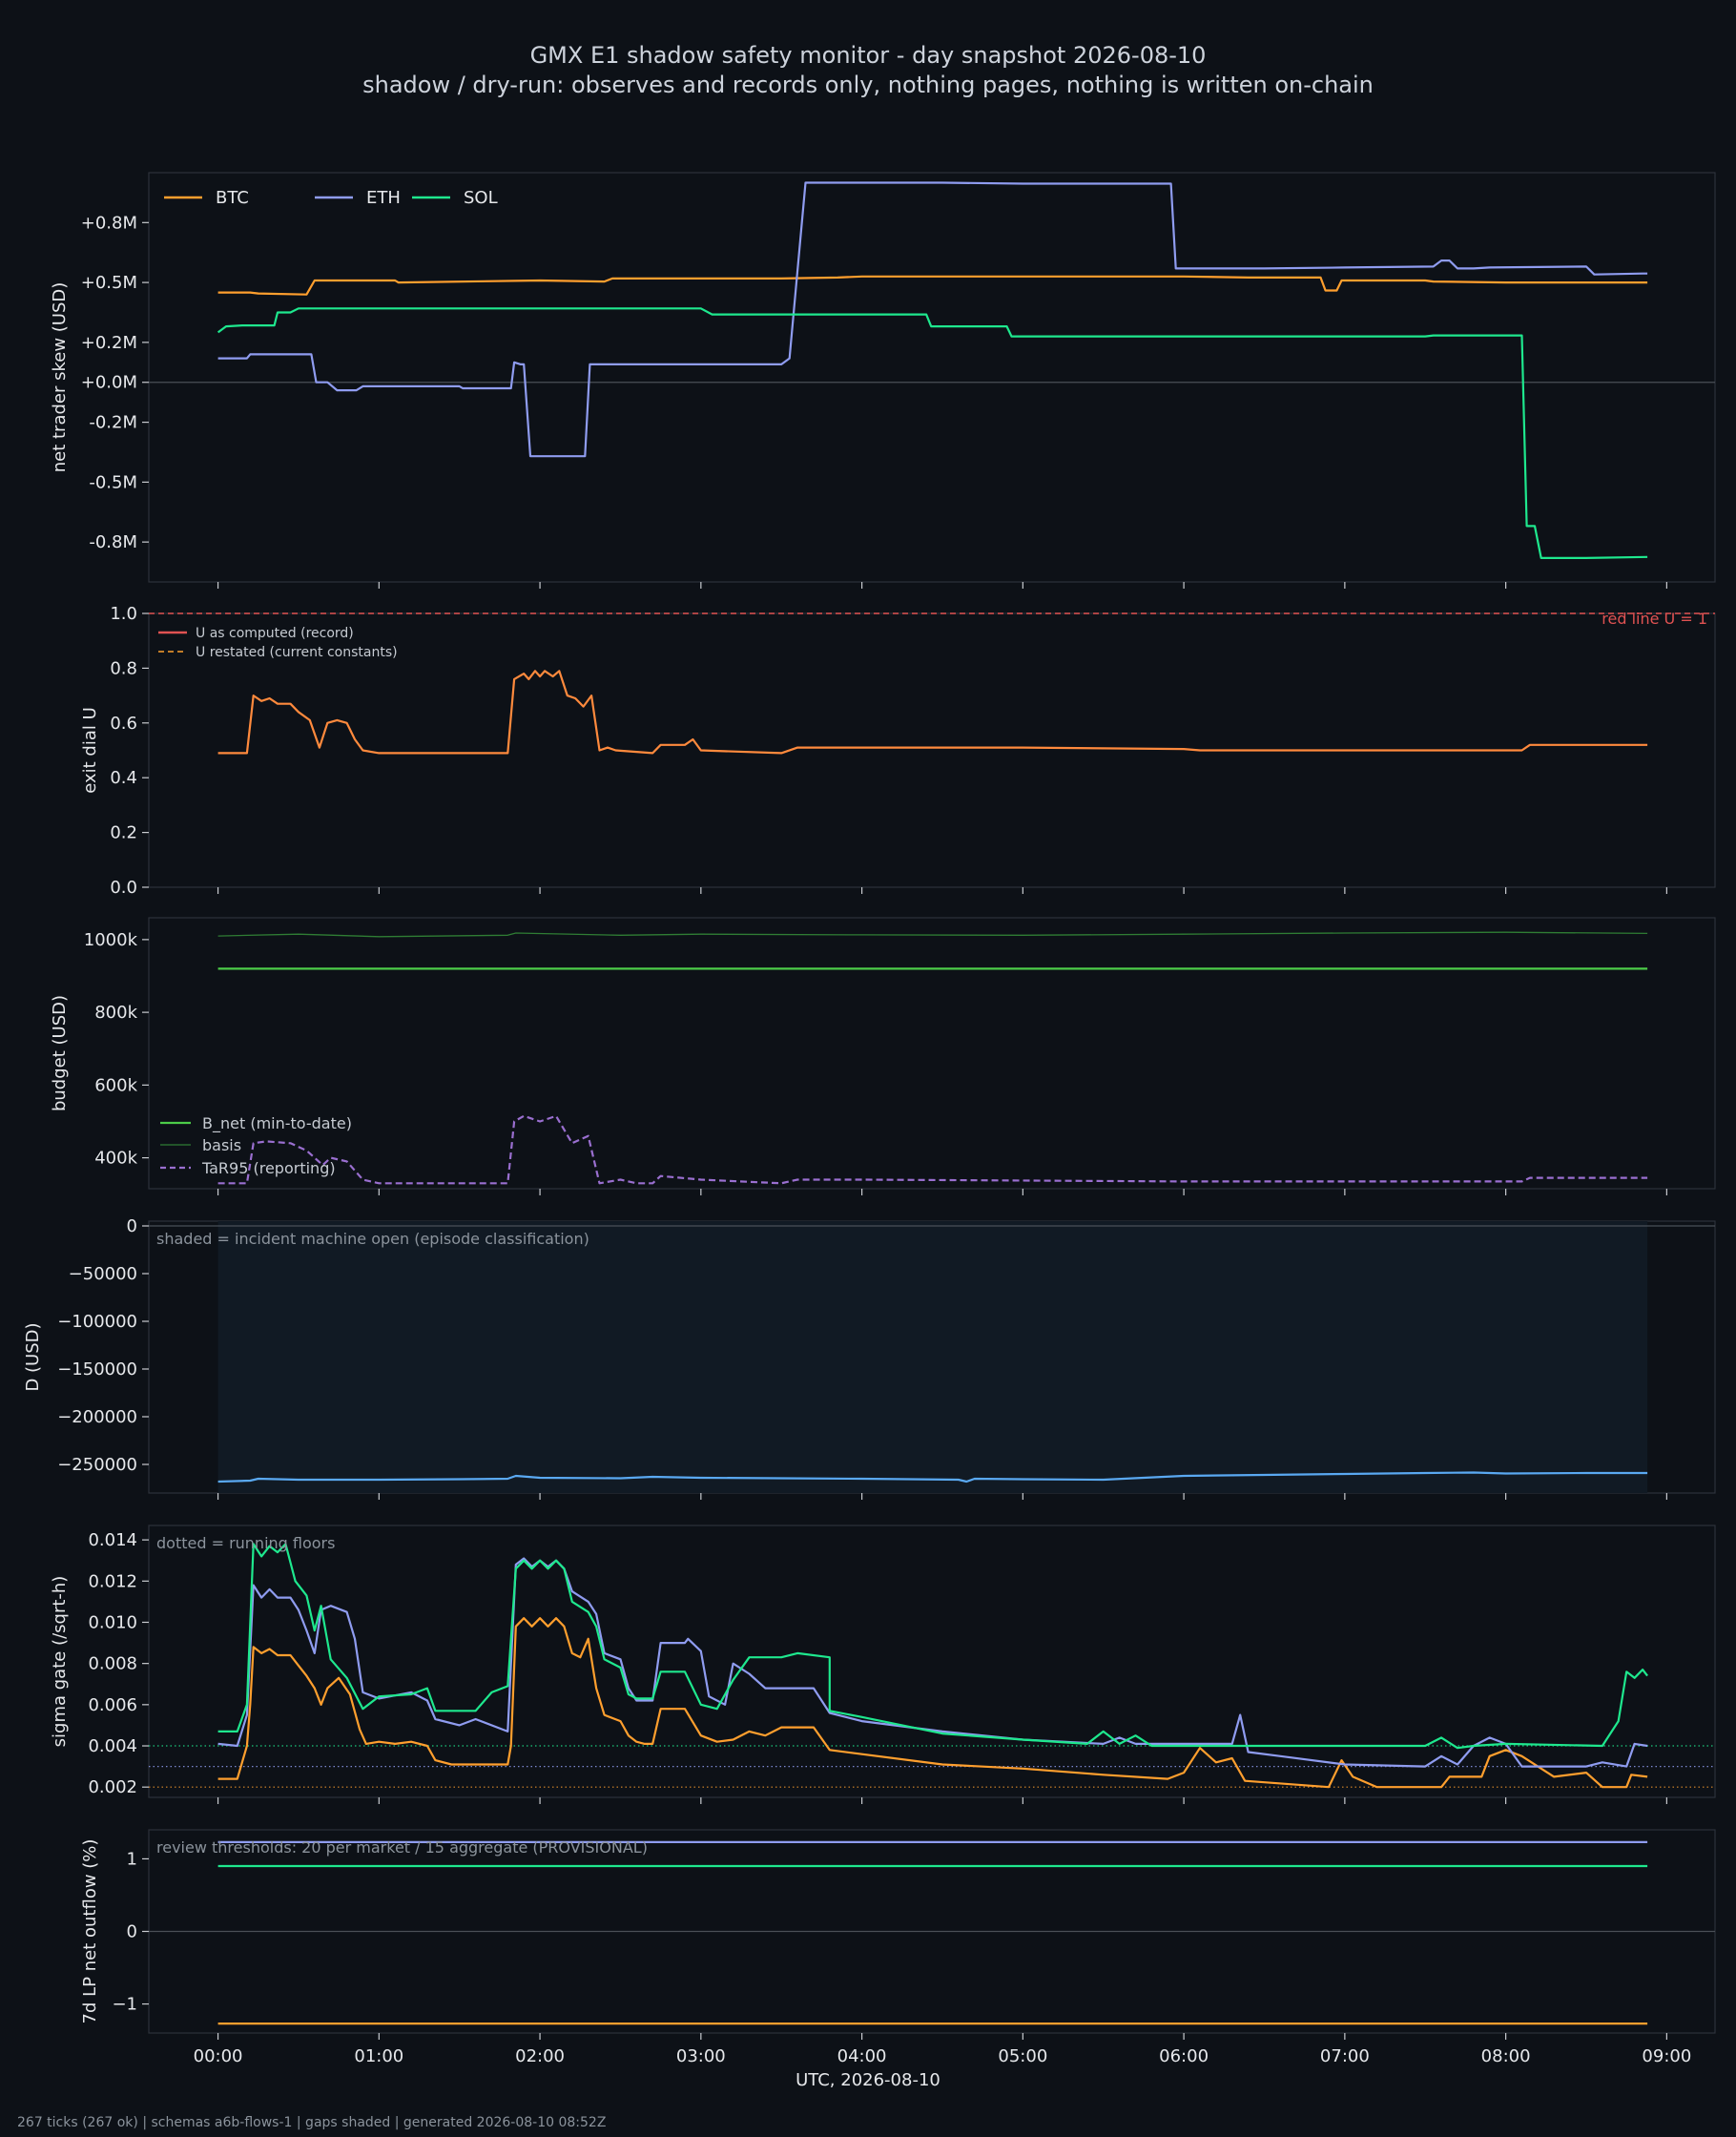 Image resolution: width=1736 pixels, height=2137 pixels. Describe the element at coordinates (218, 2056) in the screenshot. I see `x-tick-label: 00:00` at that location.